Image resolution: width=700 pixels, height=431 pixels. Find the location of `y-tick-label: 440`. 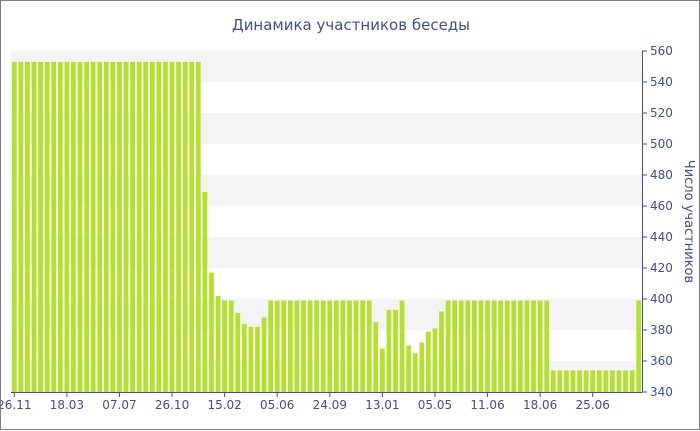

y-tick-label: 440 is located at coordinates (661, 237).